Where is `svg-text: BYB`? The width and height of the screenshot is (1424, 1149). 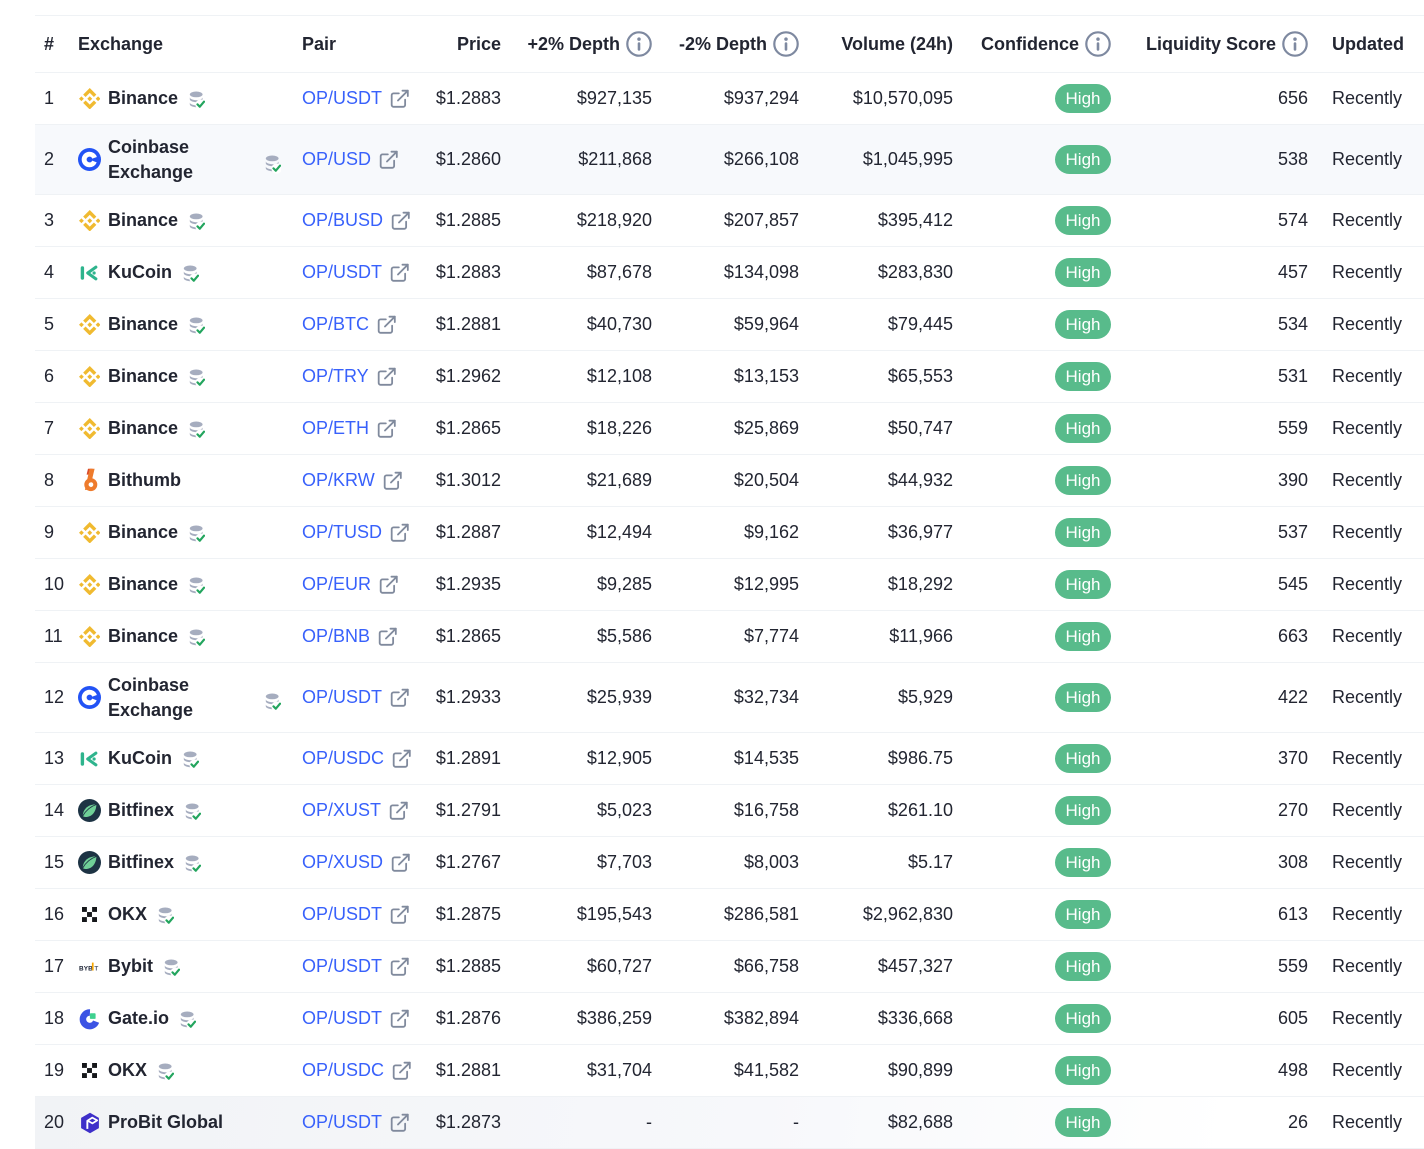 svg-text: BYB is located at coordinates (86, 968).